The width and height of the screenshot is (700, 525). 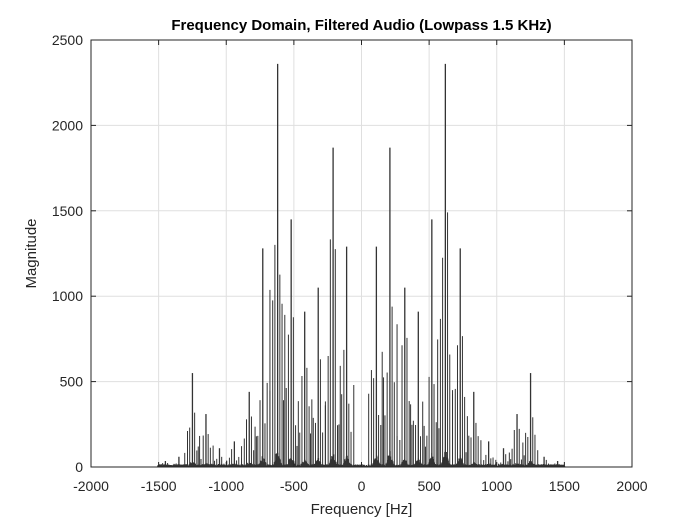 What do you see at coordinates (91, 486) in the screenshot?
I see `x-tick-label: -2000` at bounding box center [91, 486].